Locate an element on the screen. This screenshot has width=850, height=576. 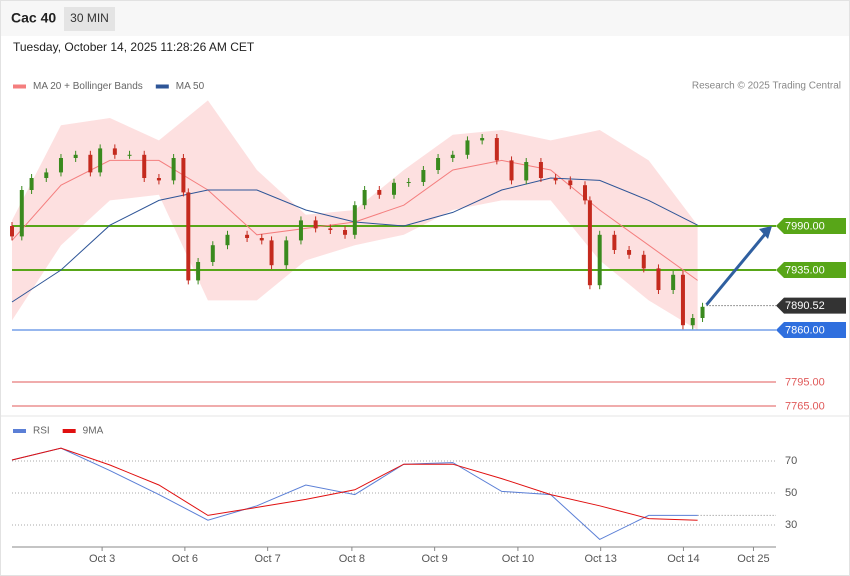
arrow-head is located at coordinates (765, 232).